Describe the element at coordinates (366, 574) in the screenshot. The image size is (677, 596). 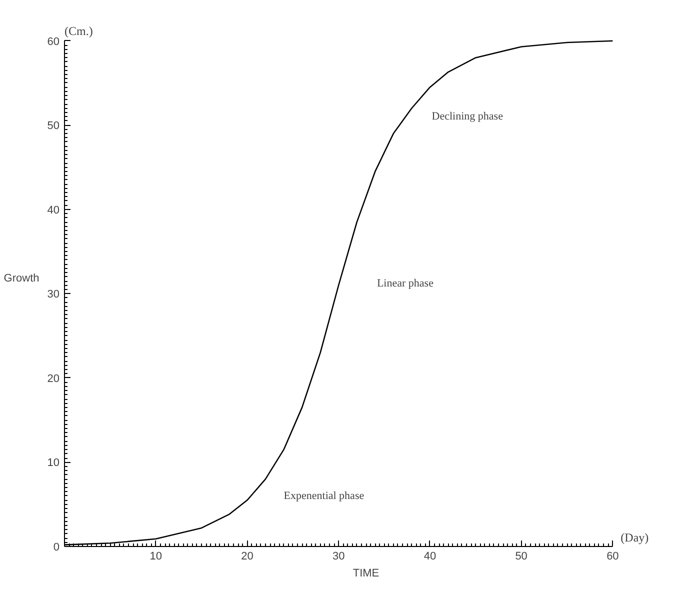
I see `x-axis-title: TIME` at that location.